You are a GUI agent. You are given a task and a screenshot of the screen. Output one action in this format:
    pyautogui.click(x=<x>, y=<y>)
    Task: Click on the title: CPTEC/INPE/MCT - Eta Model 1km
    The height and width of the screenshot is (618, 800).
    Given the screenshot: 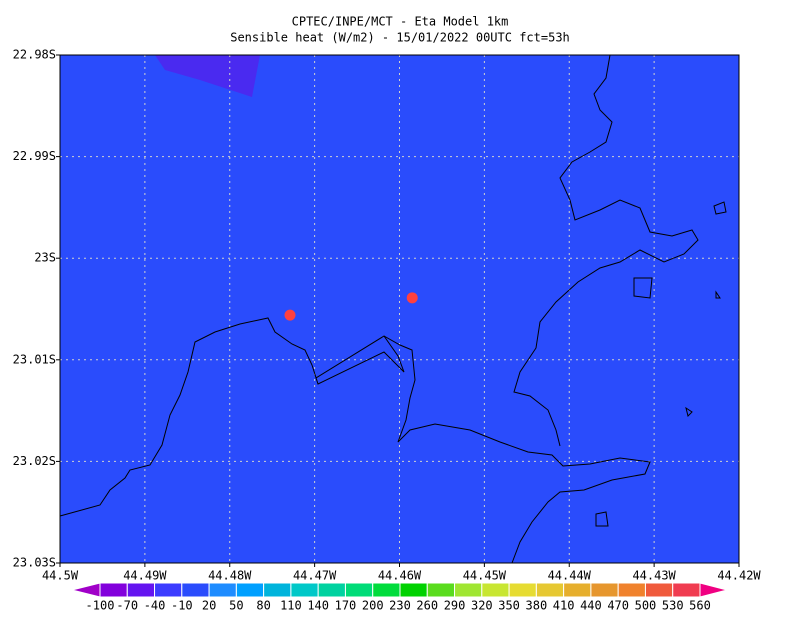 What is the action you would take?
    pyautogui.click(x=400, y=22)
    